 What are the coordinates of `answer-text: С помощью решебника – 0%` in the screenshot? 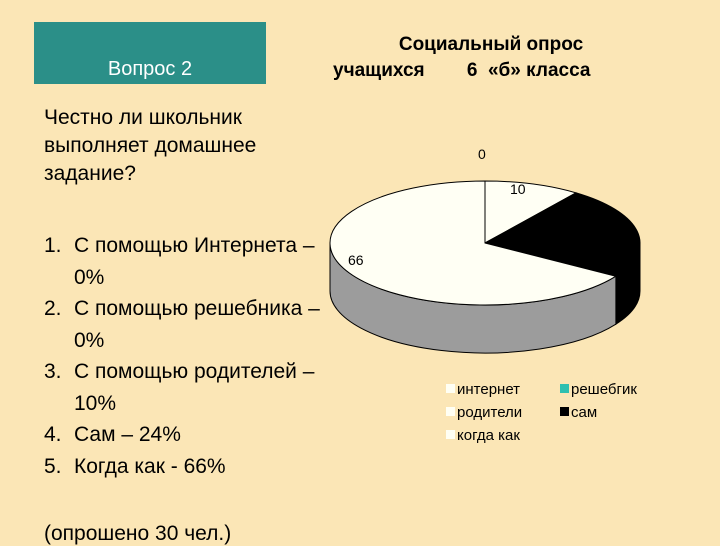 It's located at (197, 324).